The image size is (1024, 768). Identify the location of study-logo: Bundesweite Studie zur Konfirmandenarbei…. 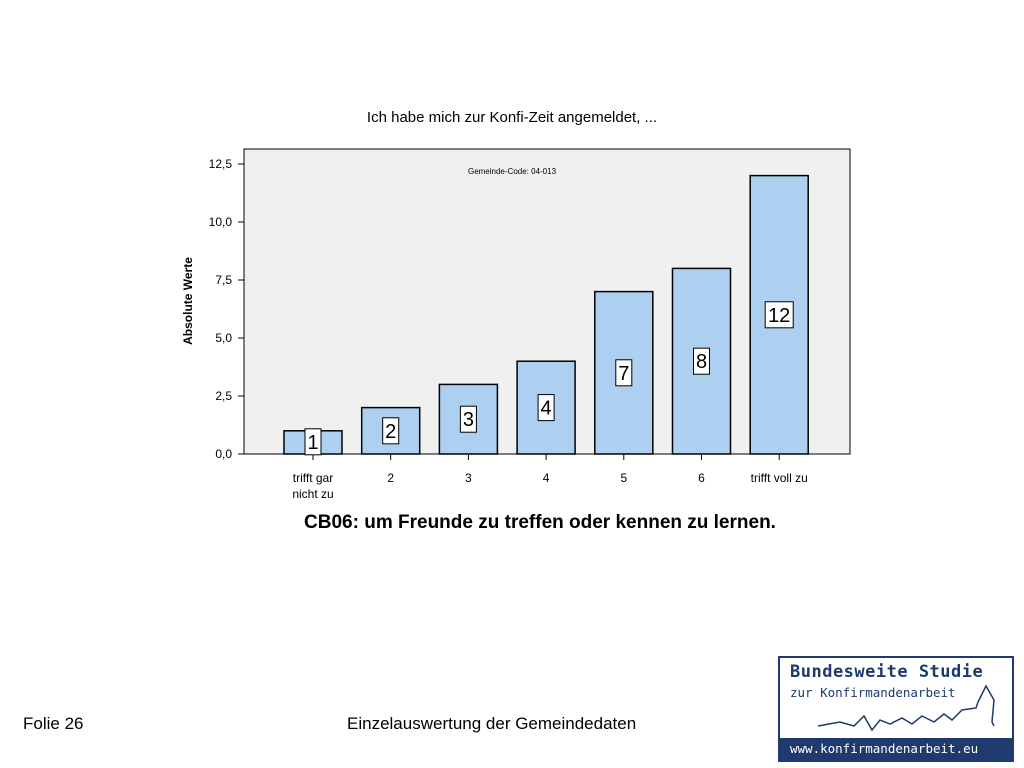
(896, 709).